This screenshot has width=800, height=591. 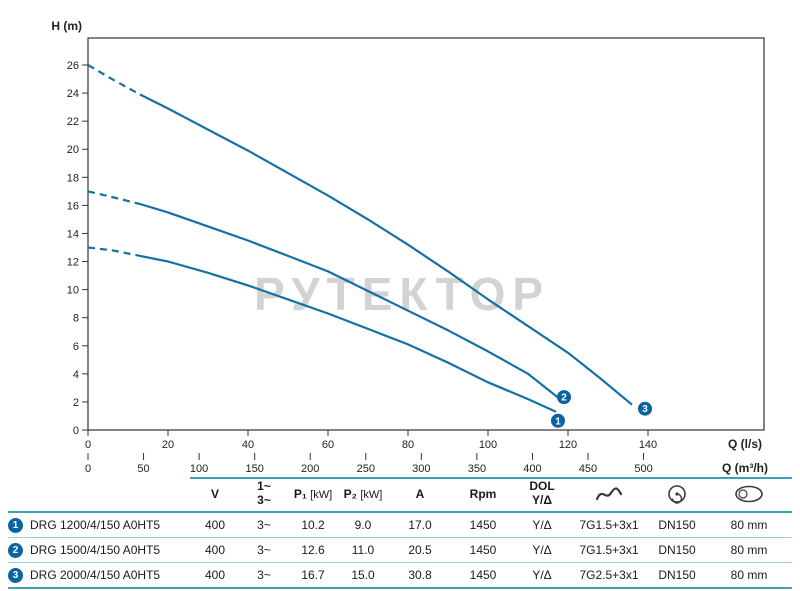 What do you see at coordinates (609, 494) in the screenshot?
I see `cable-icon` at bounding box center [609, 494].